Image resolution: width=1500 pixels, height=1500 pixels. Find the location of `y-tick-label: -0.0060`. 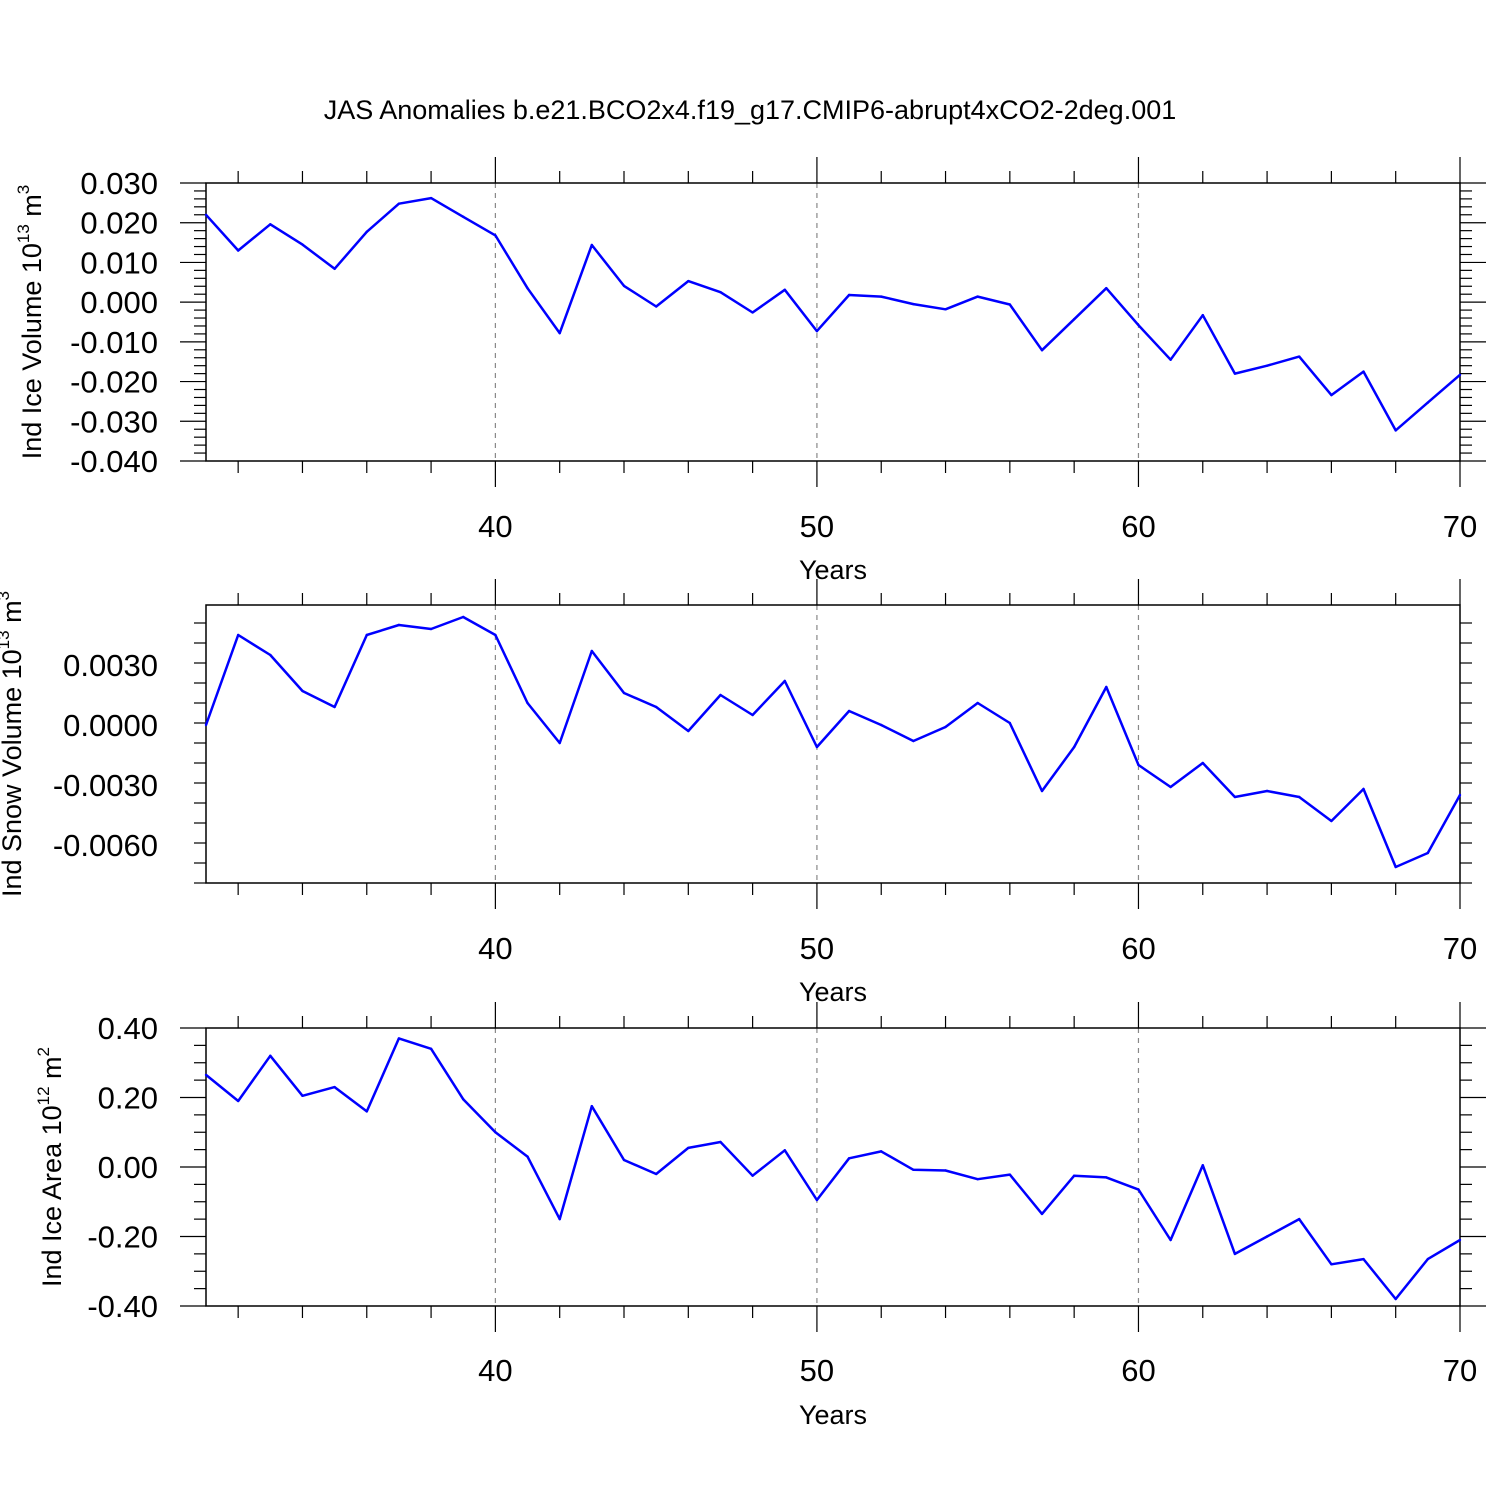

y-tick-label: -0.0060 is located at coordinates (105, 845).